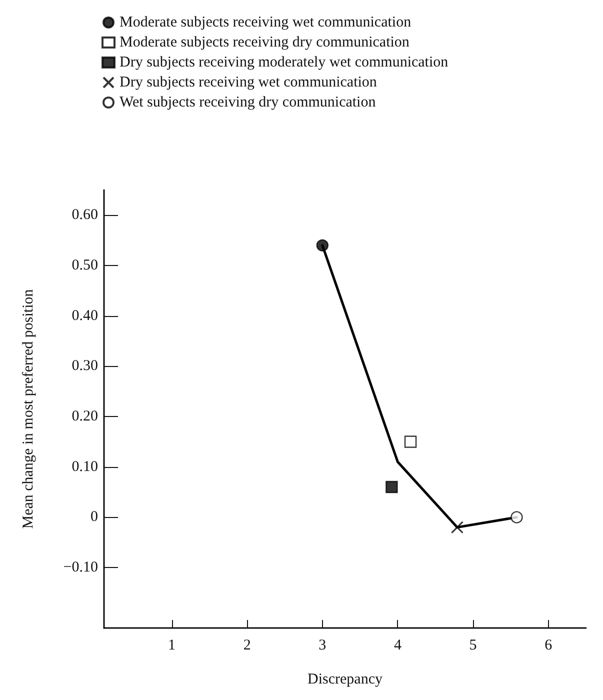  Describe the element at coordinates (247, 646) in the screenshot. I see `x-tick-label: 2` at that location.